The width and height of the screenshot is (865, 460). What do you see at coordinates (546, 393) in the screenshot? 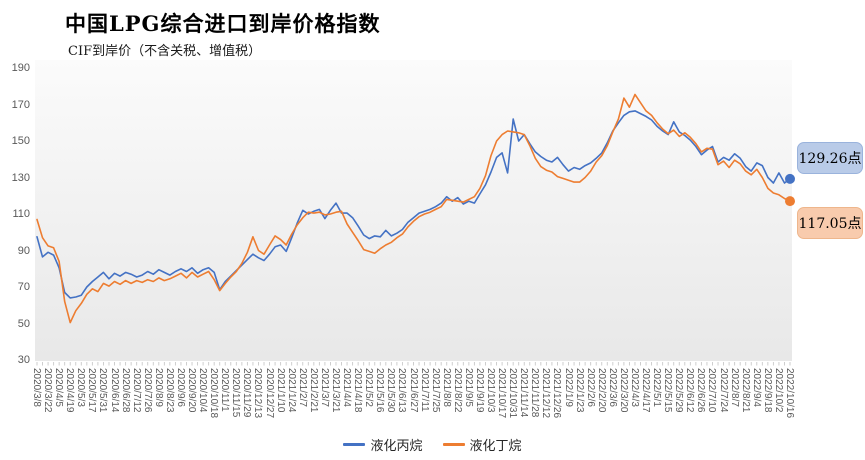
I see `x-tick-label: 2021/12/12` at bounding box center [546, 393].